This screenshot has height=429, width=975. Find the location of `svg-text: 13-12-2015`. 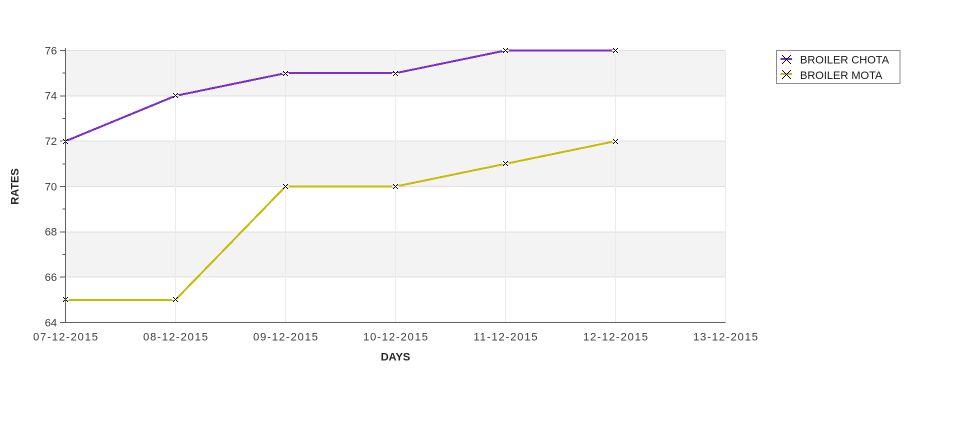

svg-text: 13-12-2015 is located at coordinates (726, 338).